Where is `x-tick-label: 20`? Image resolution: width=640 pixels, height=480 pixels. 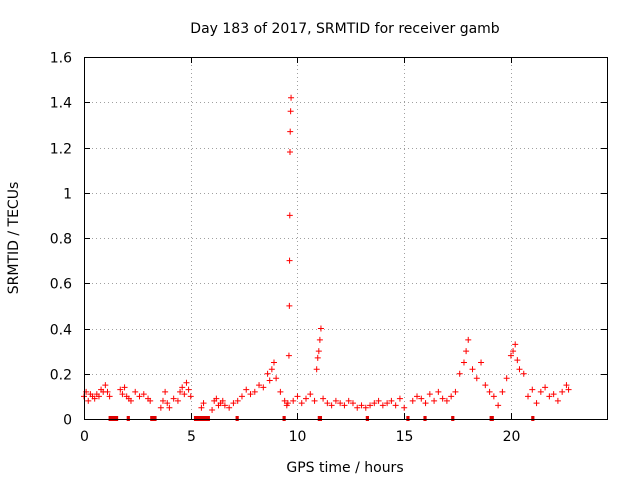
x-tick-label: 20 is located at coordinates (512, 437).